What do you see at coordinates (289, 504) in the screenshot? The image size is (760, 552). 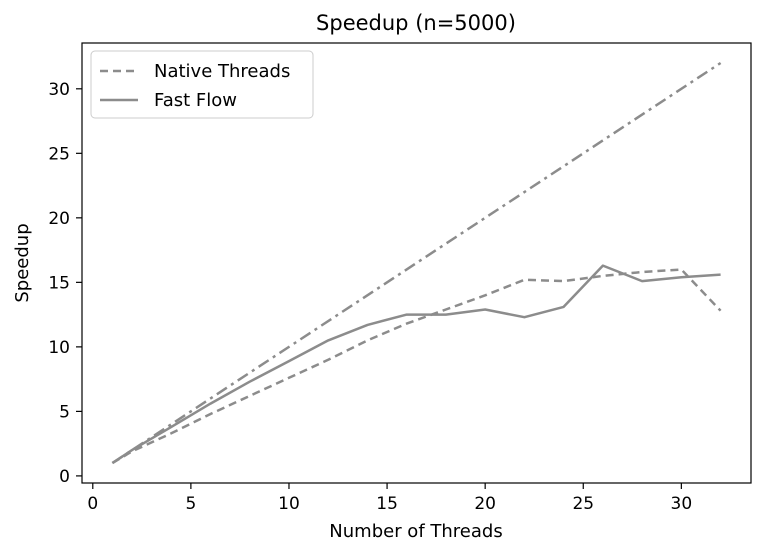 I see `x-tick-label: 10` at bounding box center [289, 504].